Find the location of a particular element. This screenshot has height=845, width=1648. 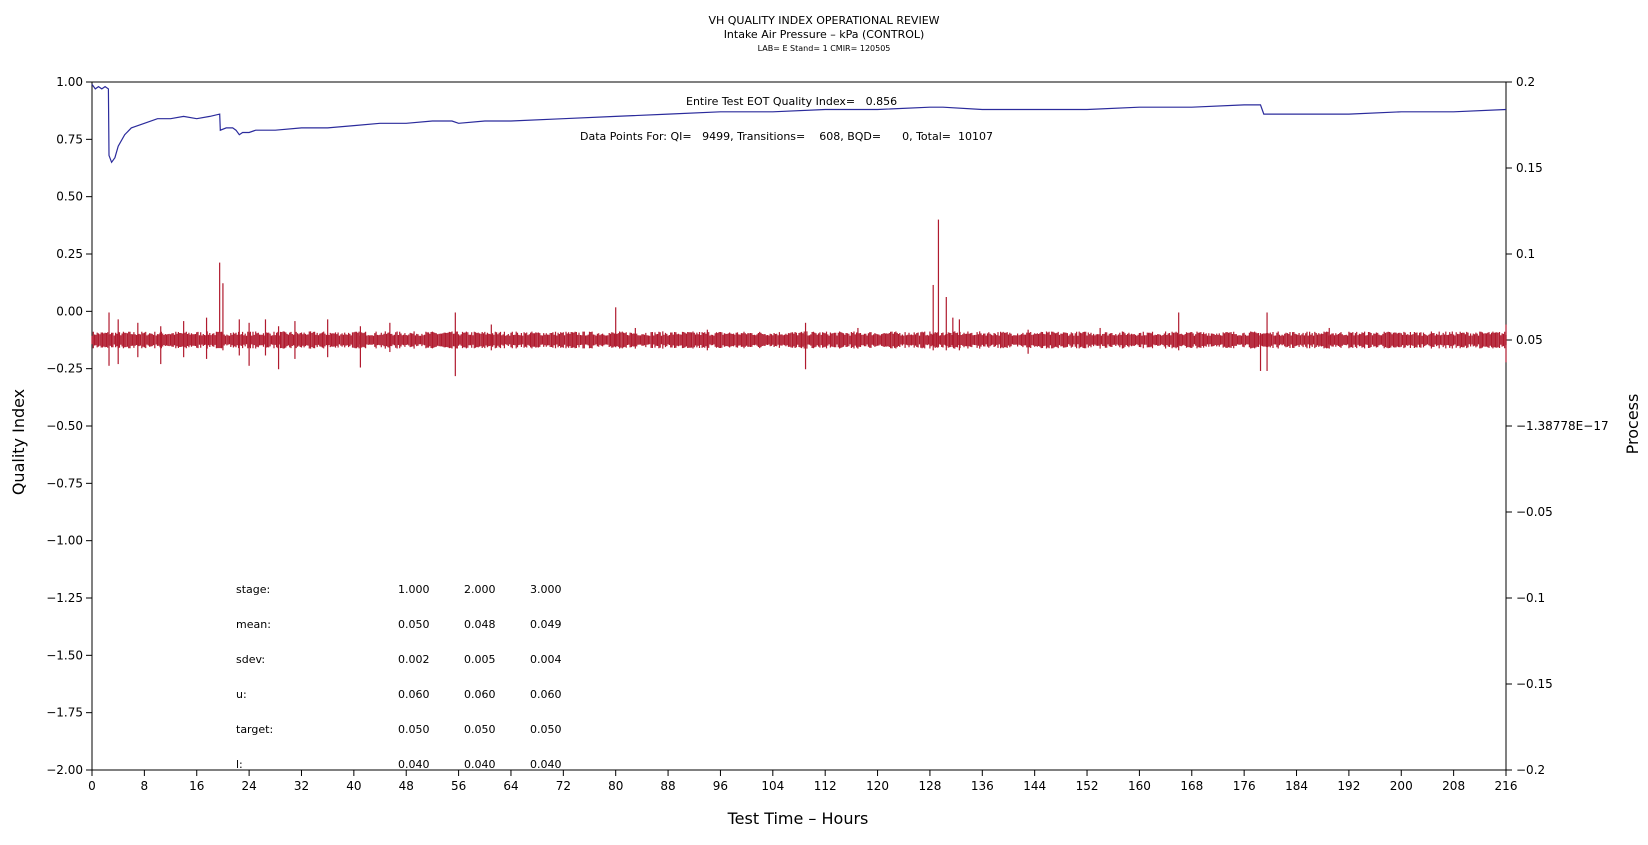

y-tick-label: 0.50 is located at coordinates (69, 197).